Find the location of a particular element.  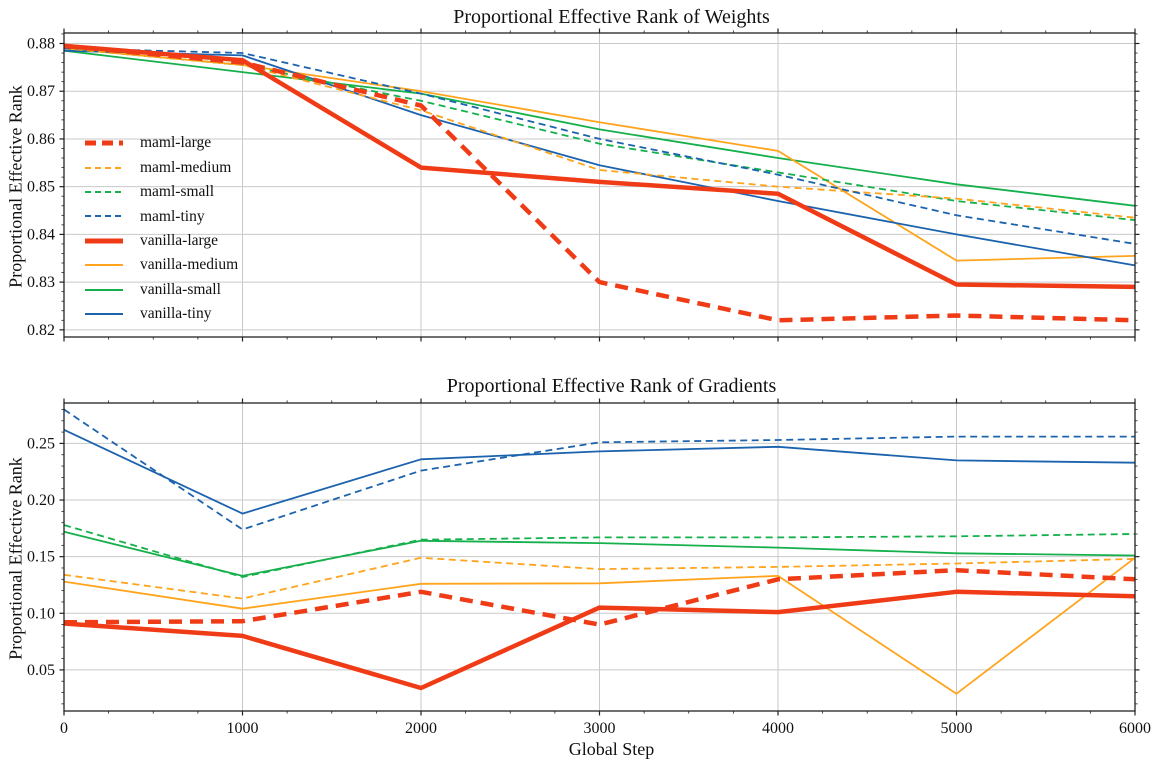

x-tick-label: 3000 is located at coordinates (600, 728).